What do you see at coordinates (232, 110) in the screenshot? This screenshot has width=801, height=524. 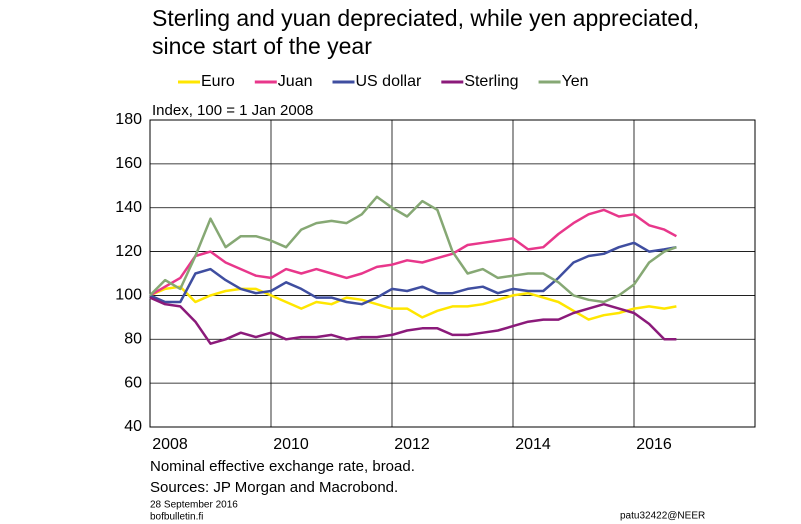 I see `subtitle: Index, 100 = 1 Jan 2008` at bounding box center [232, 110].